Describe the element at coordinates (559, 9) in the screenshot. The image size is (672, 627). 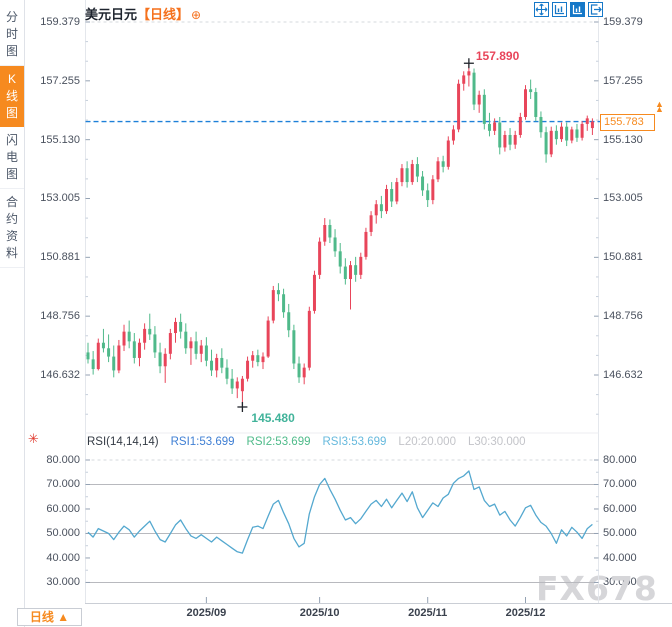
I see `axis-zoom-icon` at that location.